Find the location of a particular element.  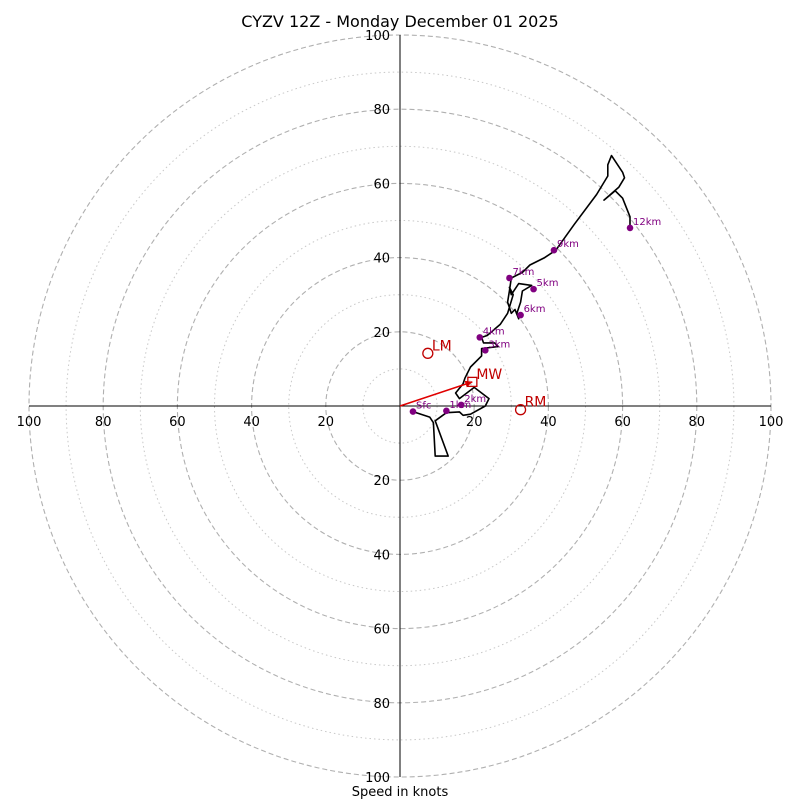

tick-left-60: 60 is located at coordinates (177, 422).